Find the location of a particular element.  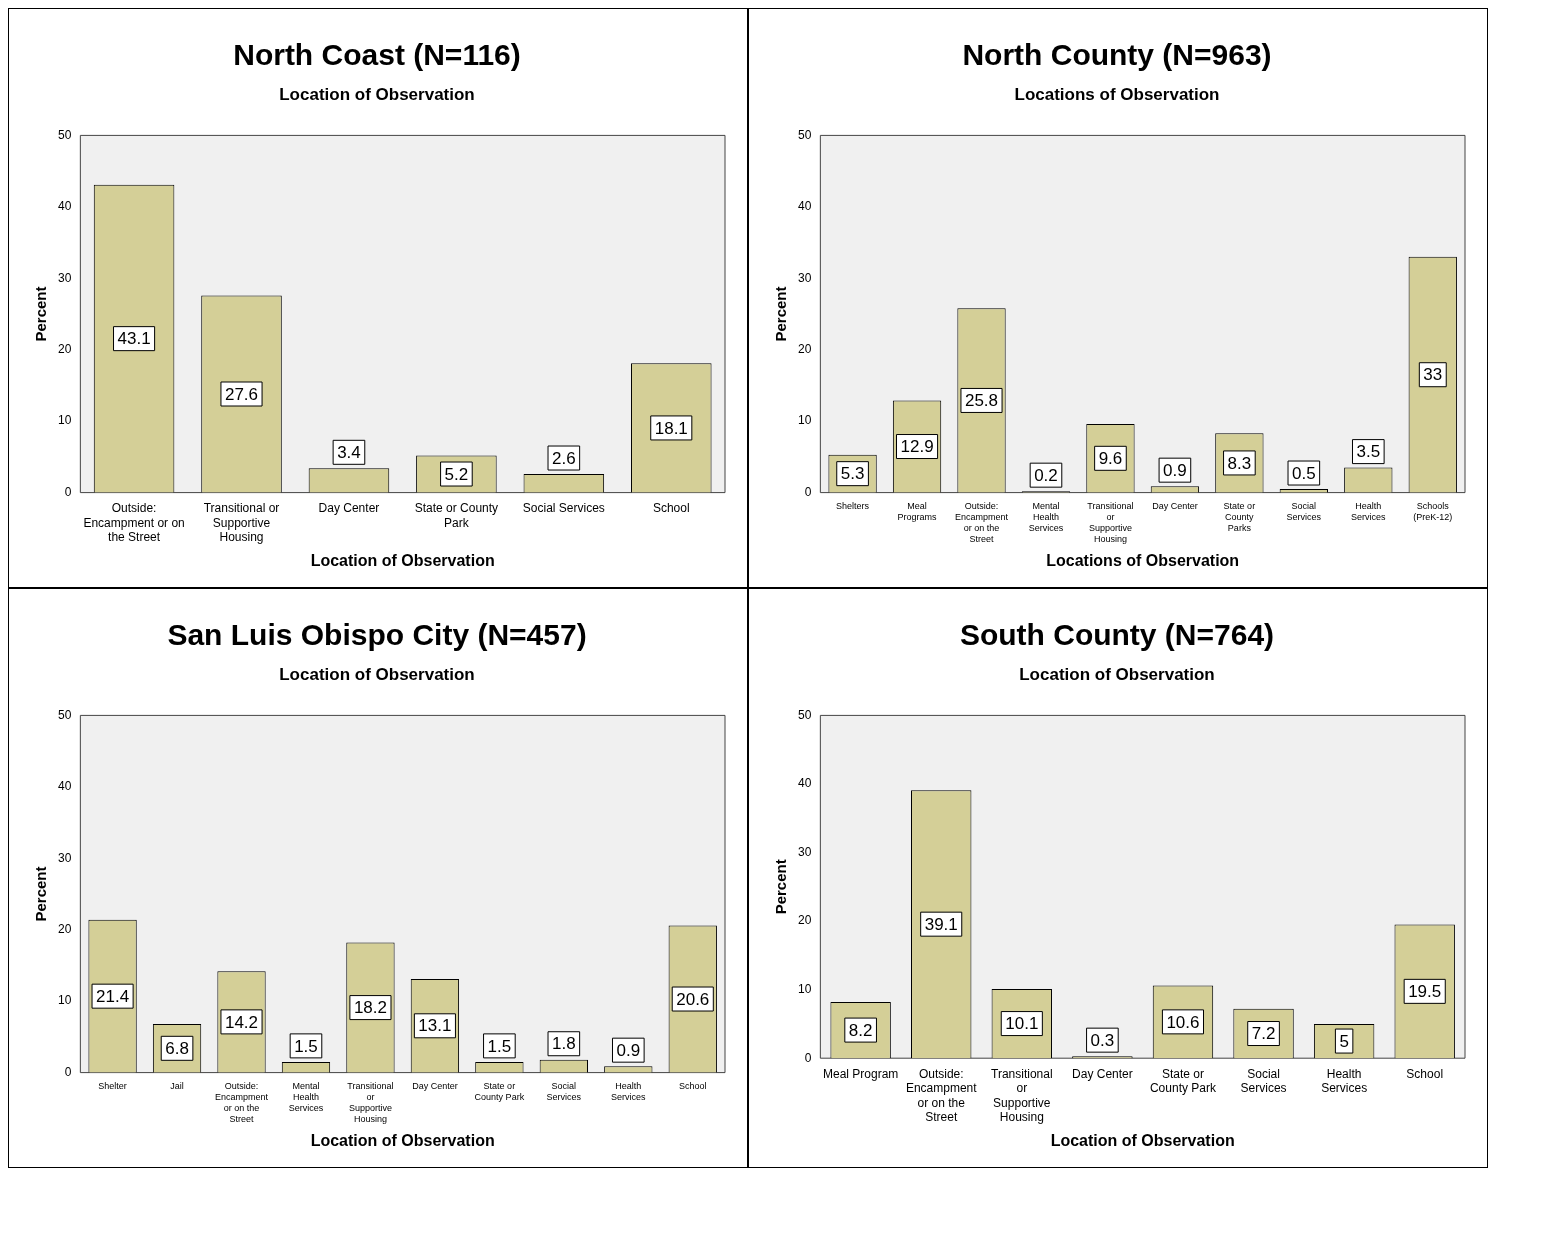

data-label: 9.6 is located at coordinates (1110, 458).